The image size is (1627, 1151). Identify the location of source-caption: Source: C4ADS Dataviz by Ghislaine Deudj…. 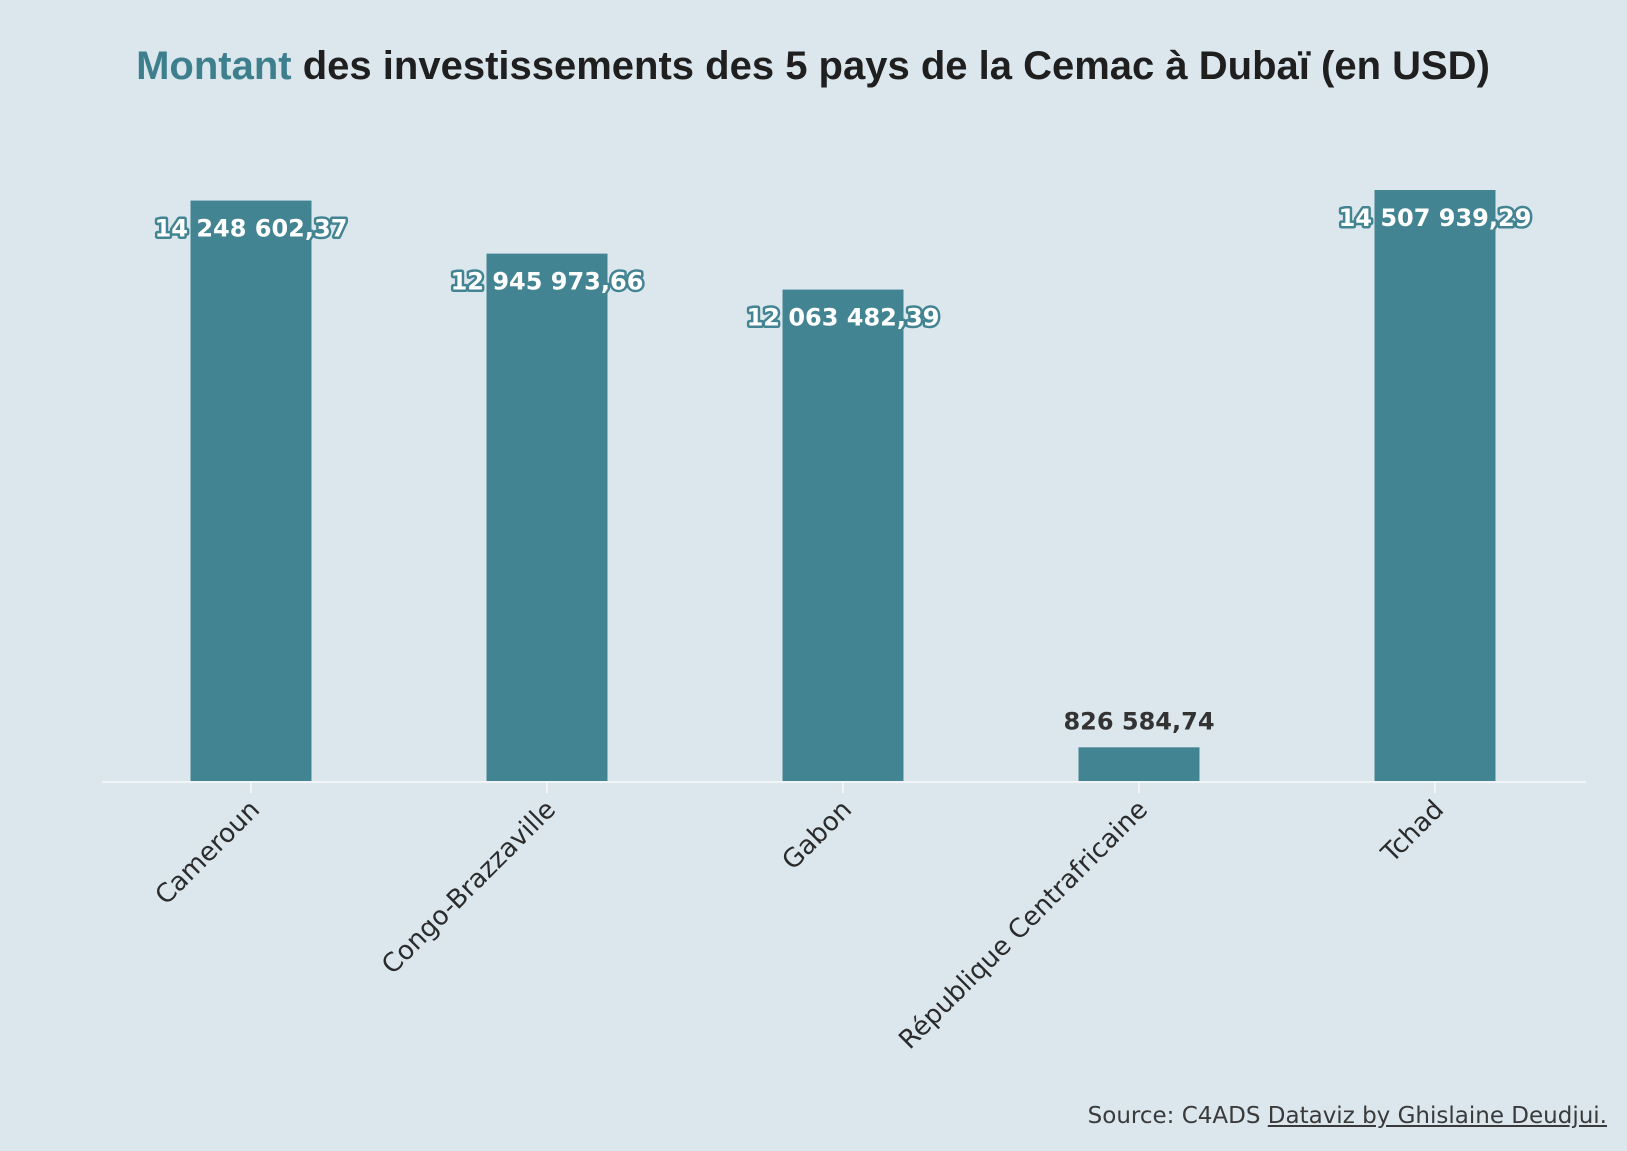
(1347, 1116).